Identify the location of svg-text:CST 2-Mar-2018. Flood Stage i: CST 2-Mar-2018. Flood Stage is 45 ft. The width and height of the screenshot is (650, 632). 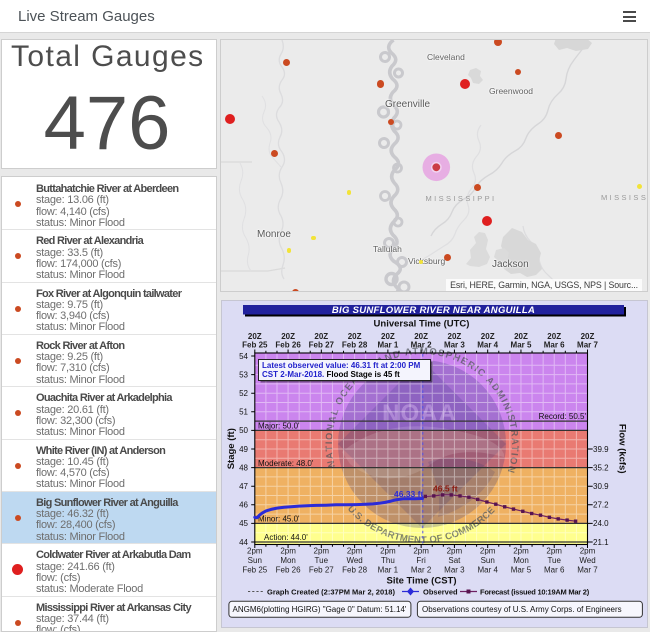
(331, 374).